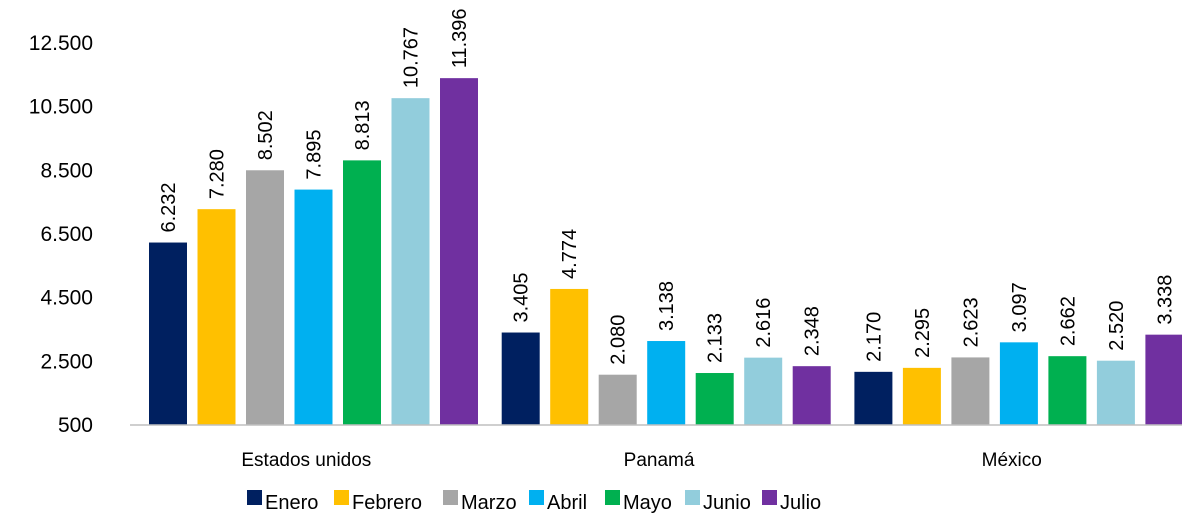  I want to click on legend-label: Junio, so click(727, 503).